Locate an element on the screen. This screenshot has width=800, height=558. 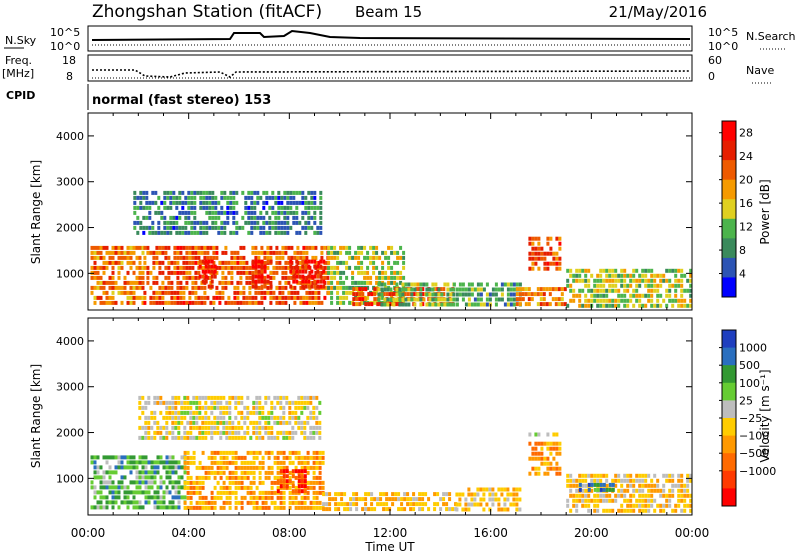
power-cell-1900 is located at coordinates (613, 300).